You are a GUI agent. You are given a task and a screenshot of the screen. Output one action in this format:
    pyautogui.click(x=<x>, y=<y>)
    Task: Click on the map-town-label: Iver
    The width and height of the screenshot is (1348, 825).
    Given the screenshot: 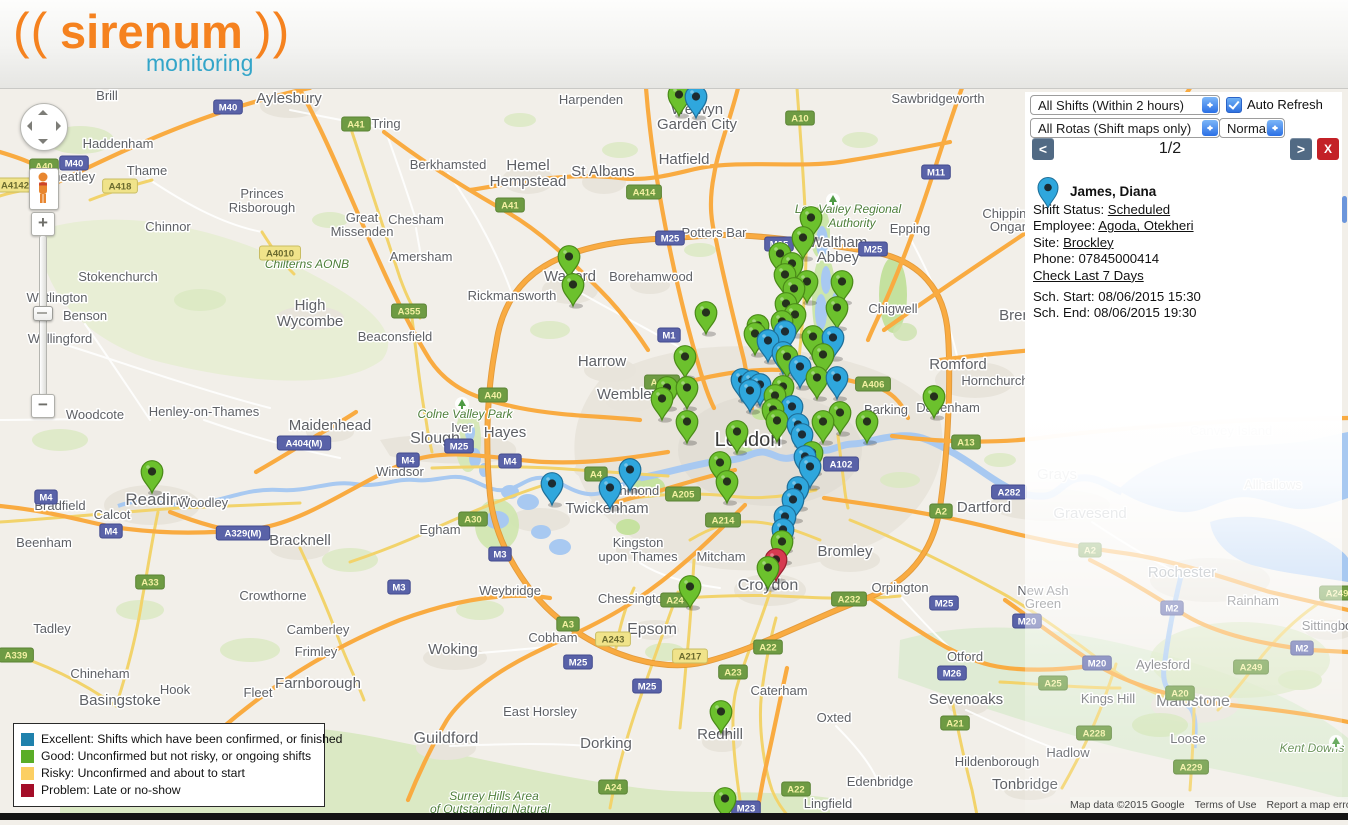 What is the action you would take?
    pyautogui.click(x=462, y=427)
    